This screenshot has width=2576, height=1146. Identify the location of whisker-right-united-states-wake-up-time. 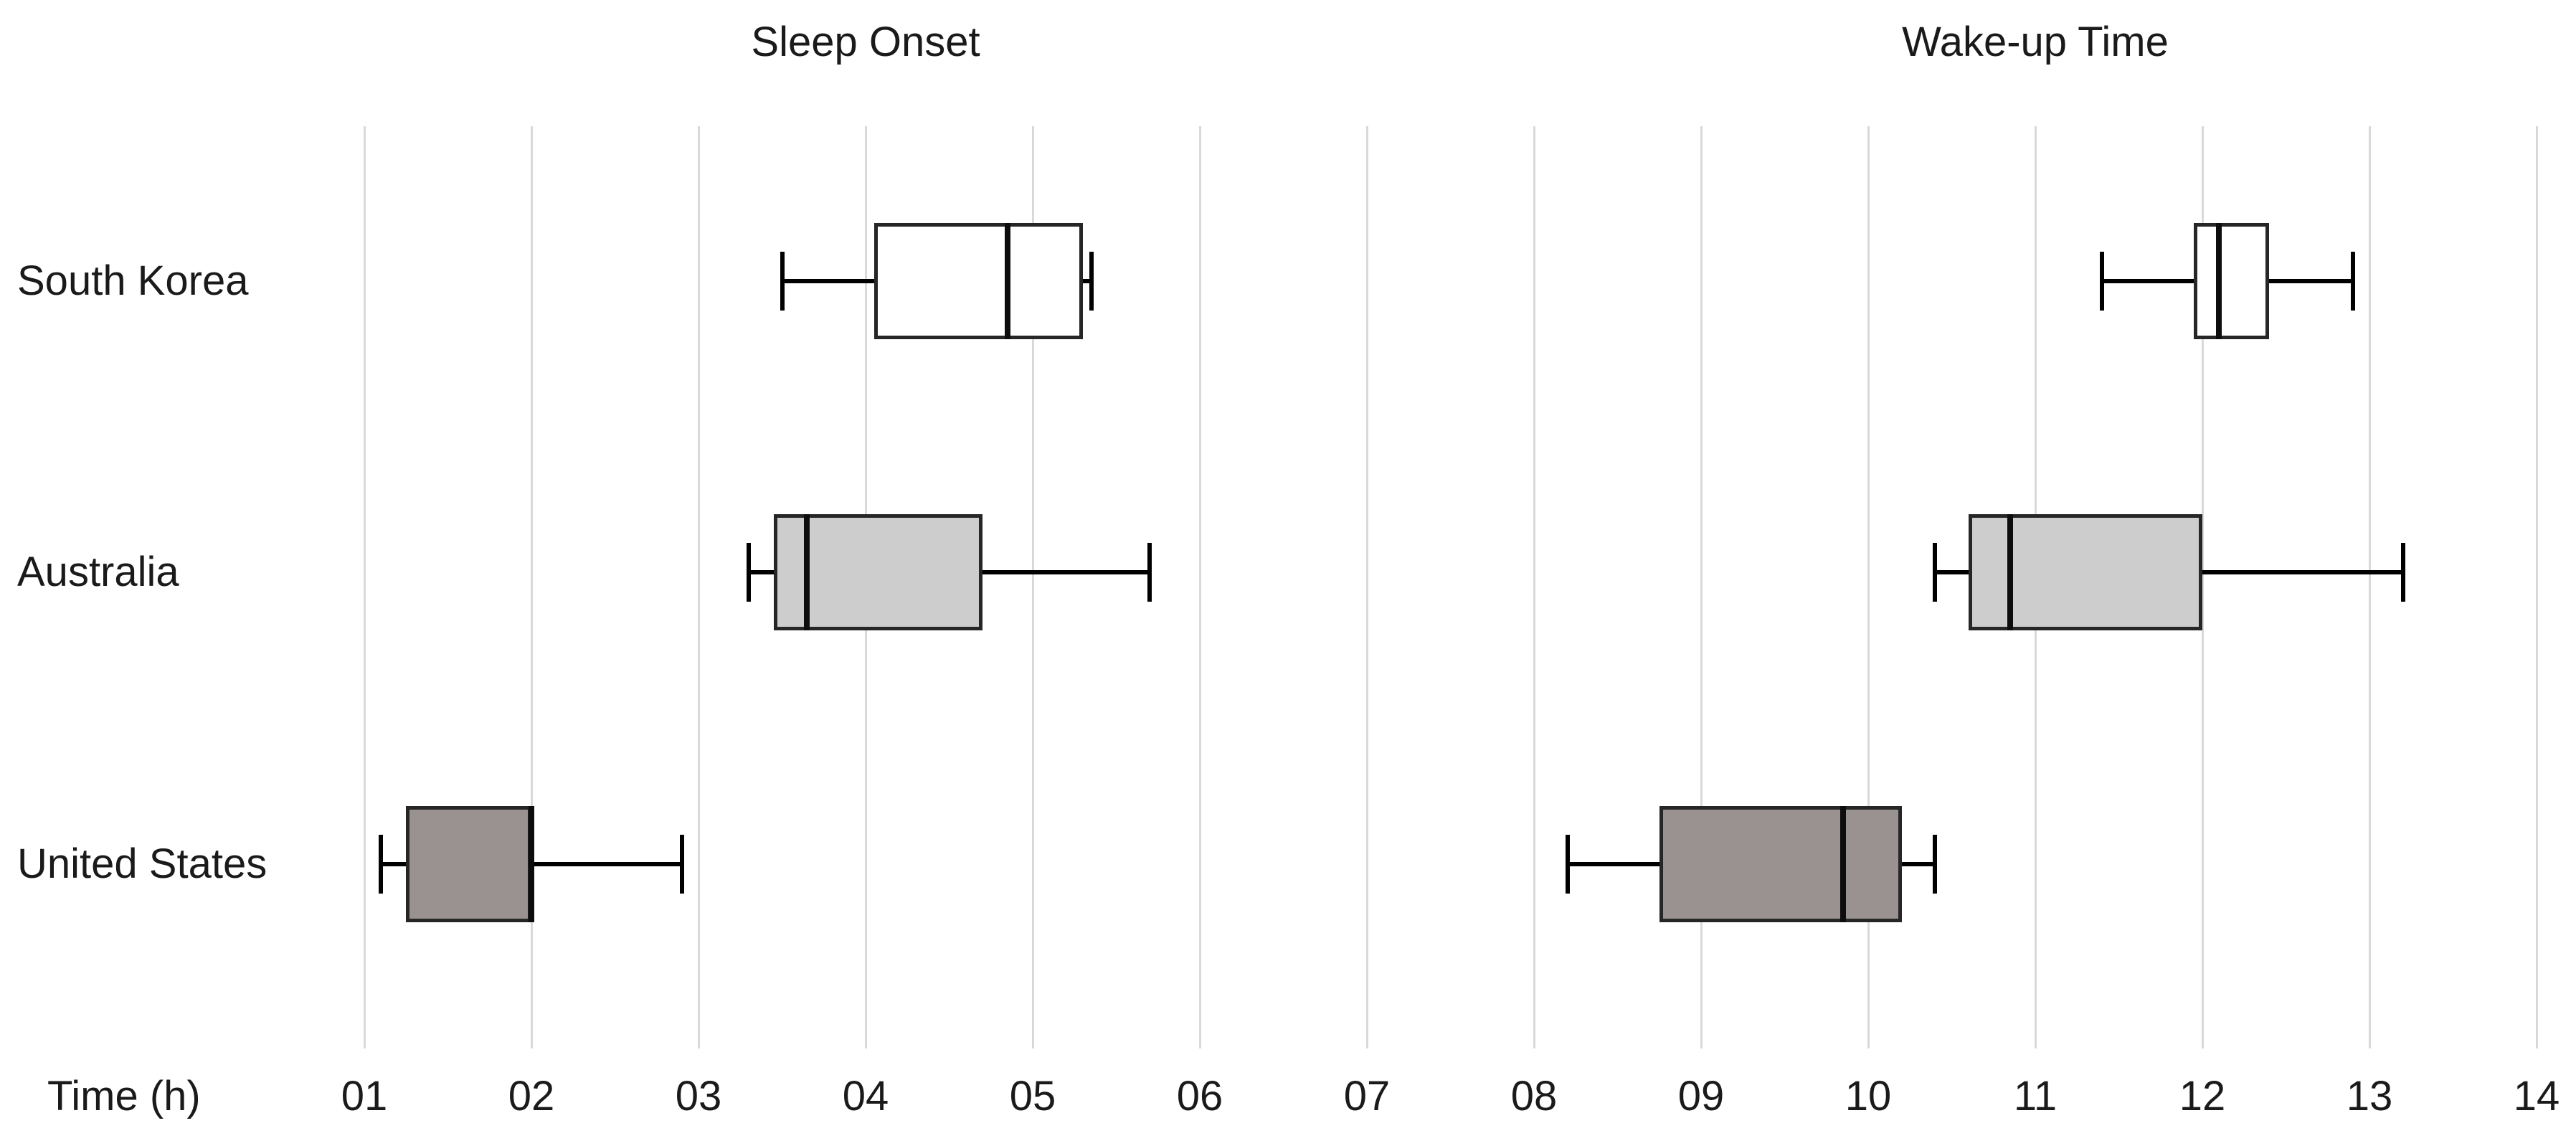
(1918, 864).